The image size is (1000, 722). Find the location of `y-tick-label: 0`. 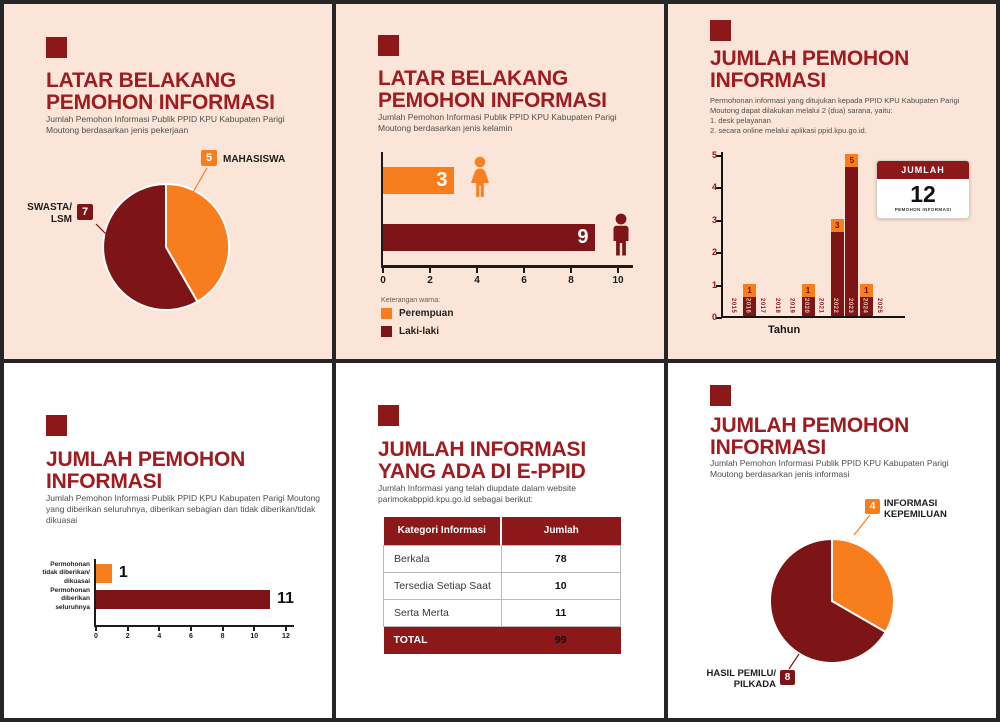

y-tick-label: 0 is located at coordinates (714, 317).